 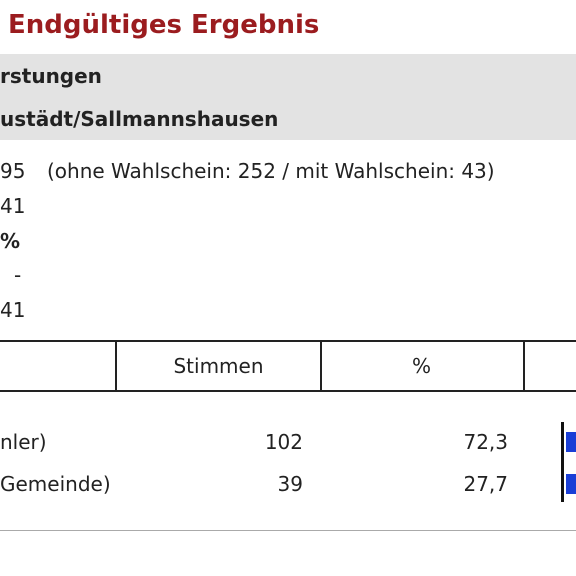 What do you see at coordinates (283, 442) in the screenshot?
I see `votes: 102` at bounding box center [283, 442].